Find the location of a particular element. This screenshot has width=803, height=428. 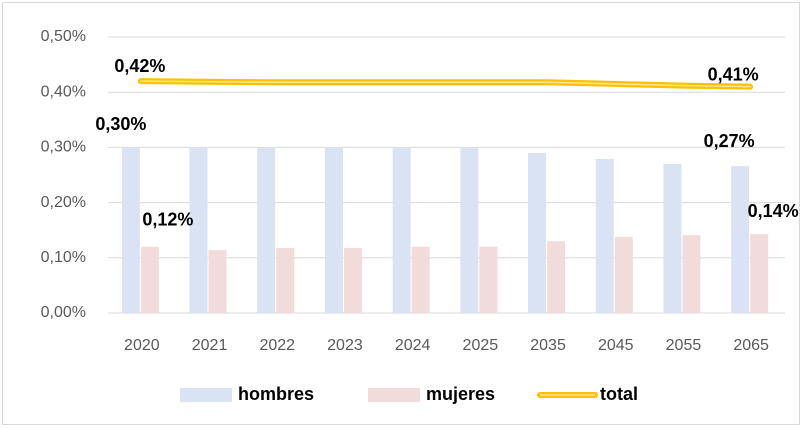

y-tick-label: 0,30% is located at coordinates (63, 147).